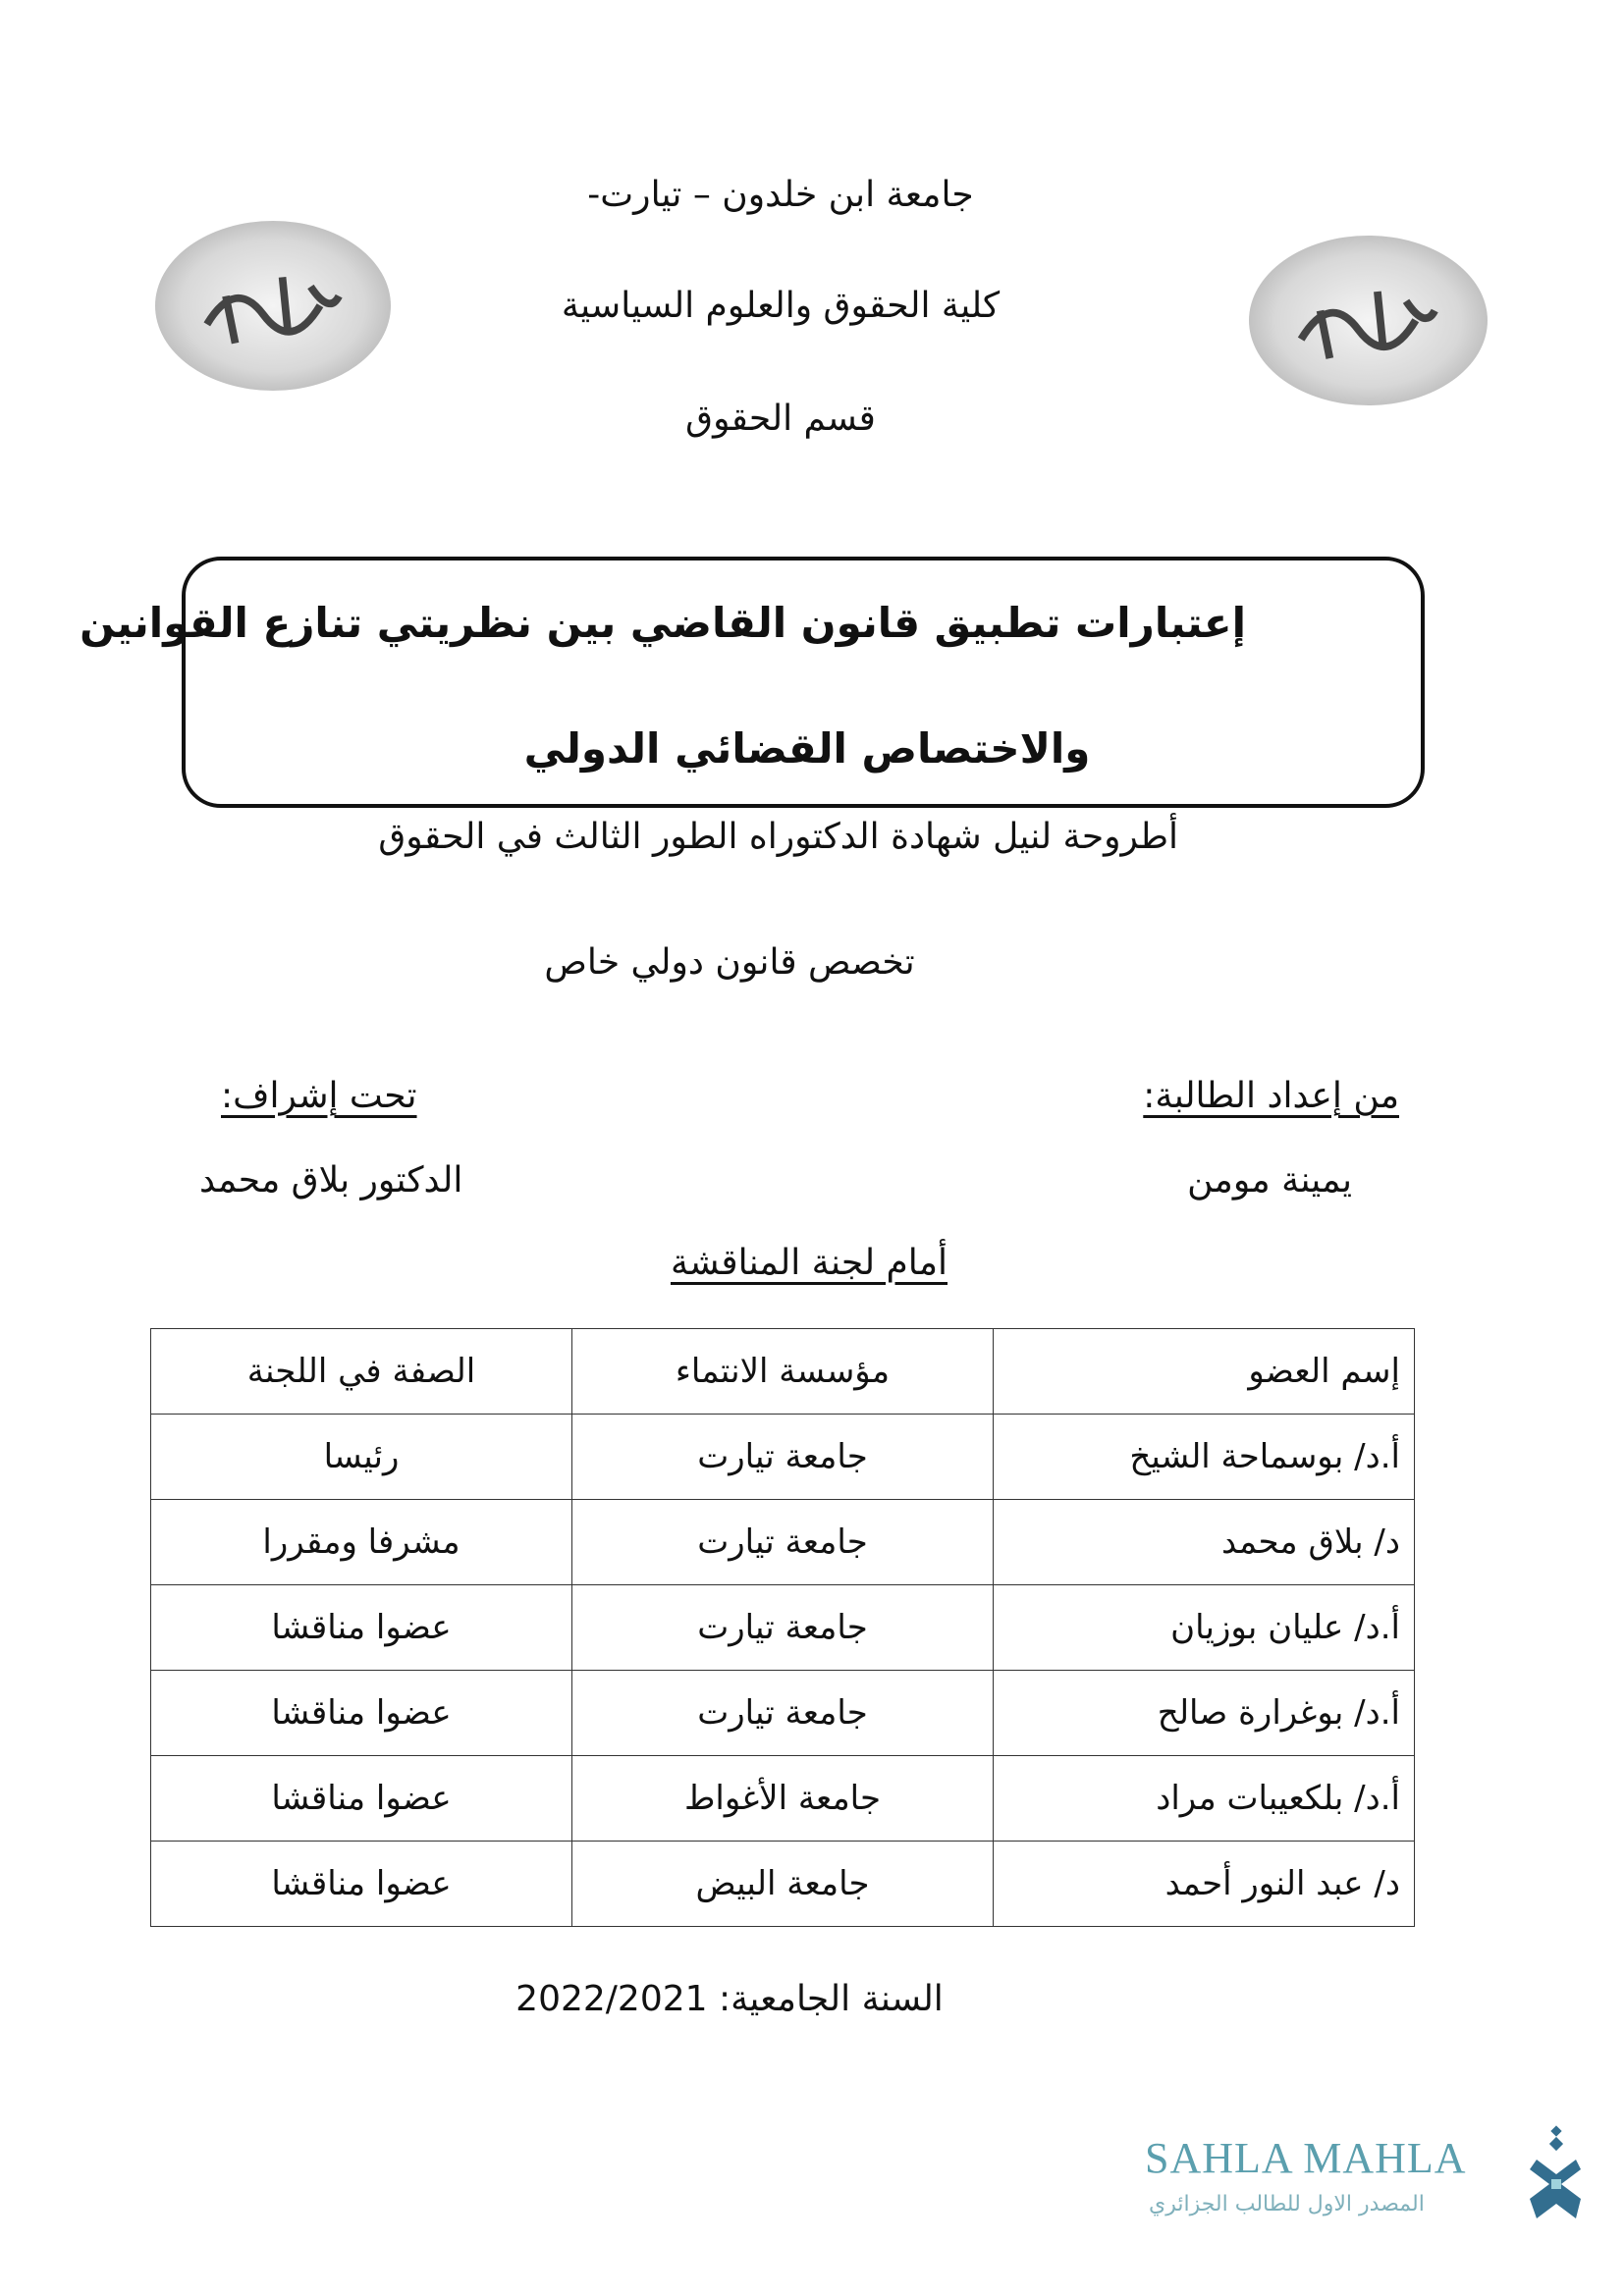  Describe the element at coordinates (361, 1542) in the screenshot. I see `member-role: مشرفا ومقررا` at that location.